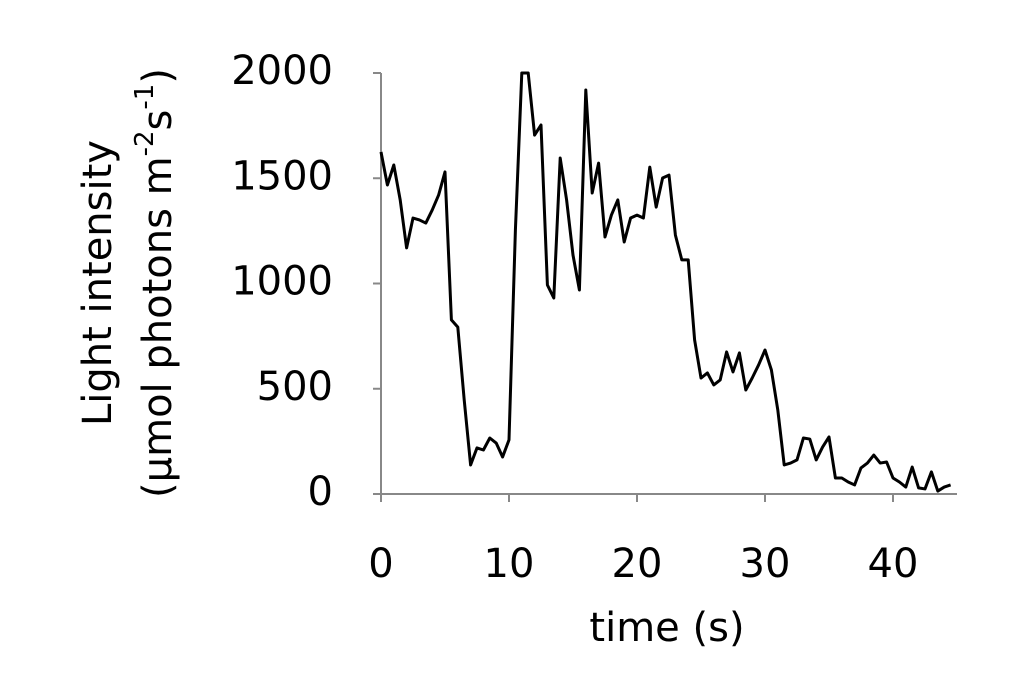 The height and width of the screenshot is (684, 1019). Describe the element at coordinates (320, 492) in the screenshot. I see `y-tick-label: 0` at that location.